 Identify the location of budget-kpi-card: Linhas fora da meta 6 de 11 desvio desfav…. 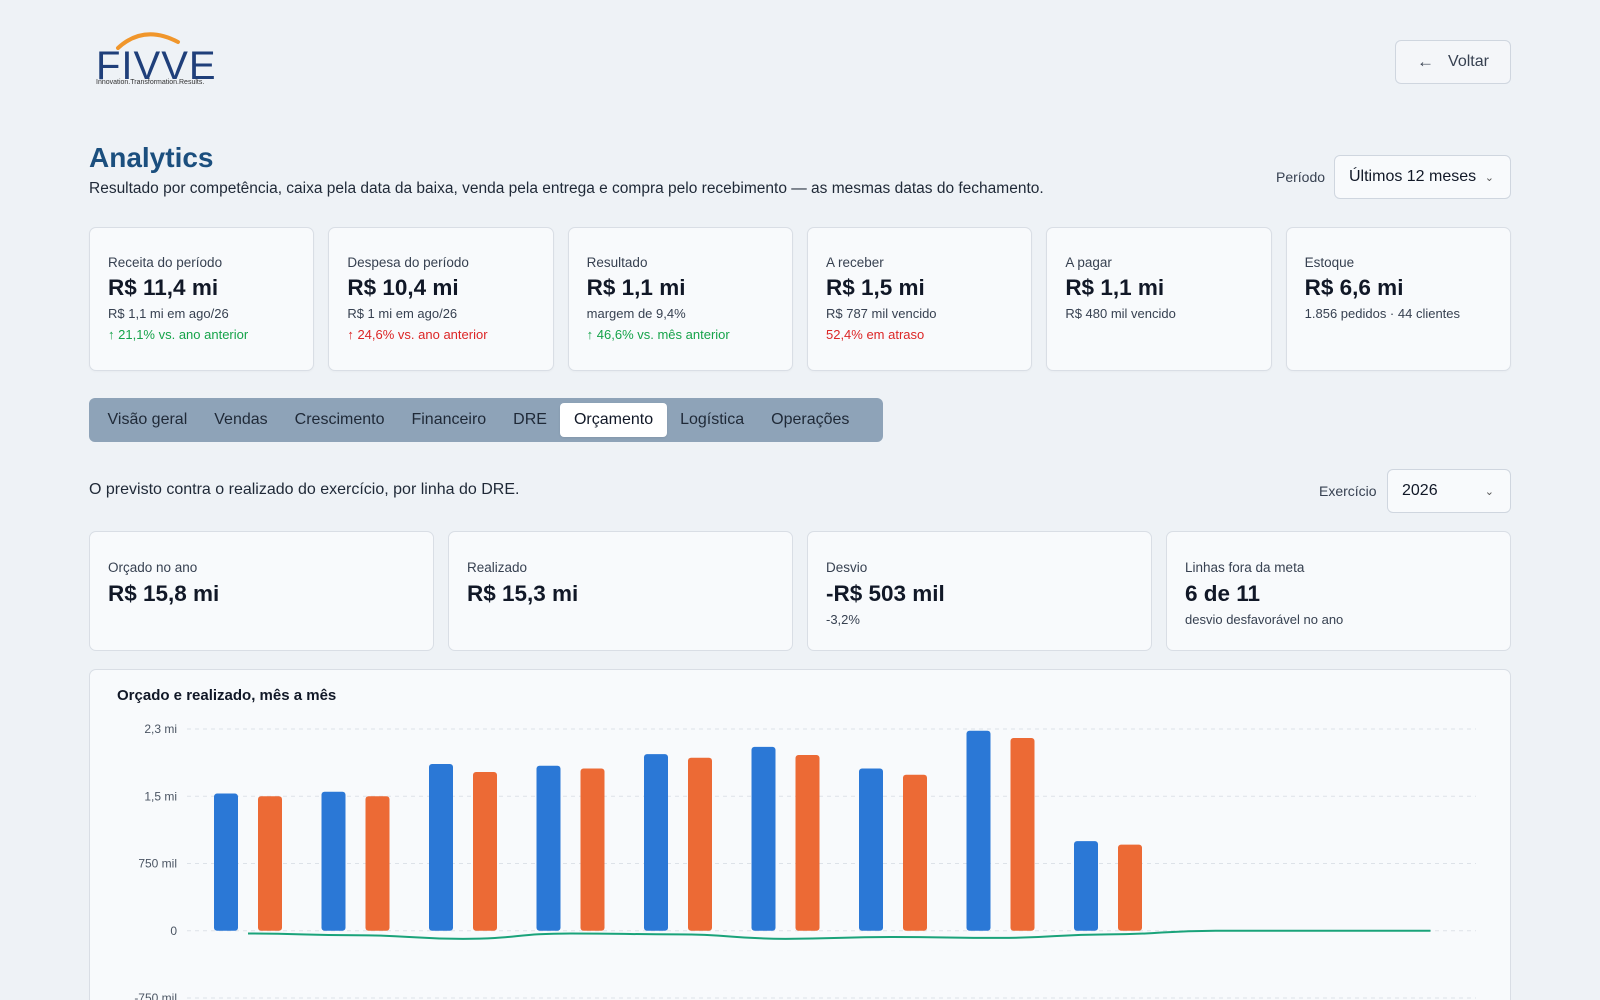
(1338, 591).